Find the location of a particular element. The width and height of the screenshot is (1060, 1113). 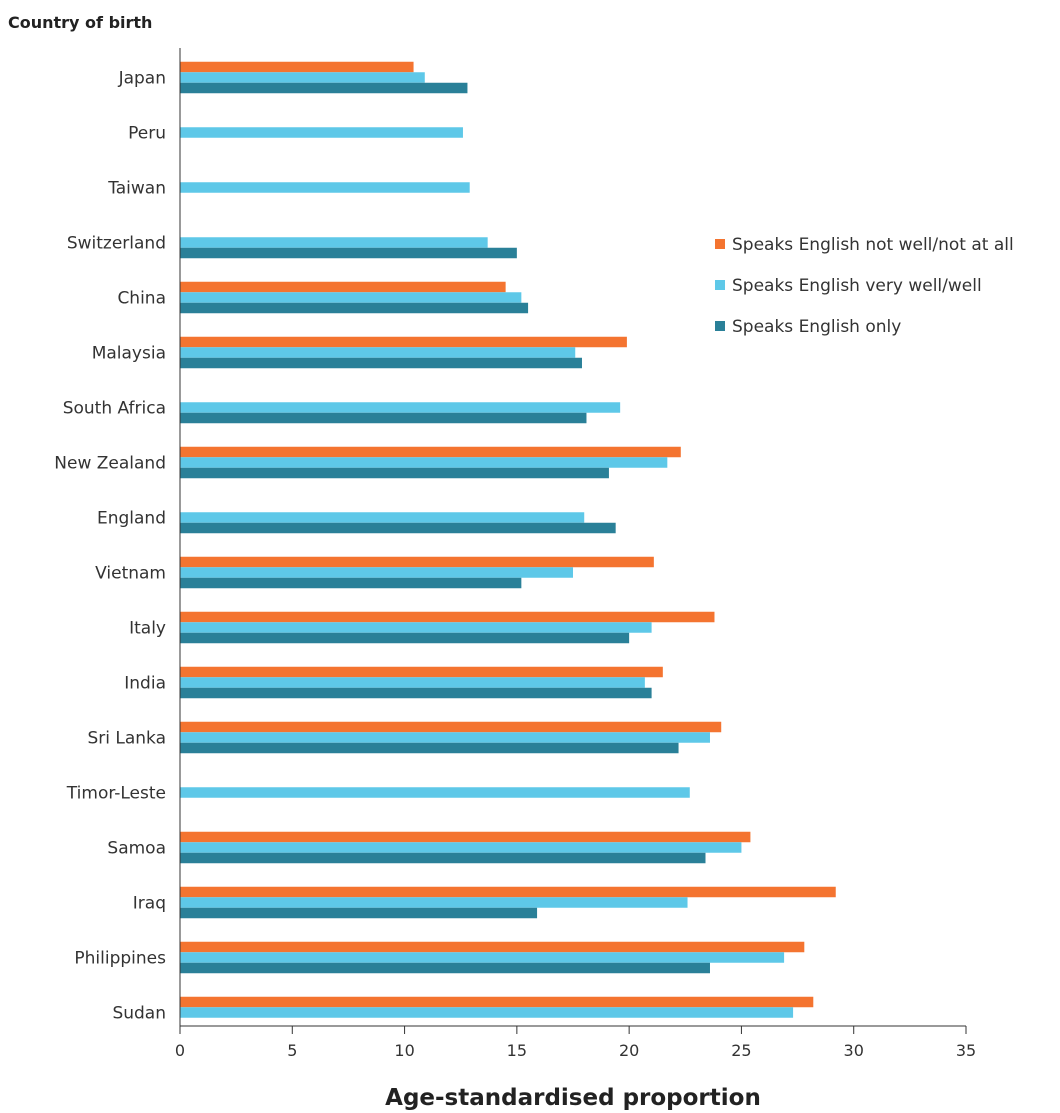

category-label: New Zealand is located at coordinates (110, 464).